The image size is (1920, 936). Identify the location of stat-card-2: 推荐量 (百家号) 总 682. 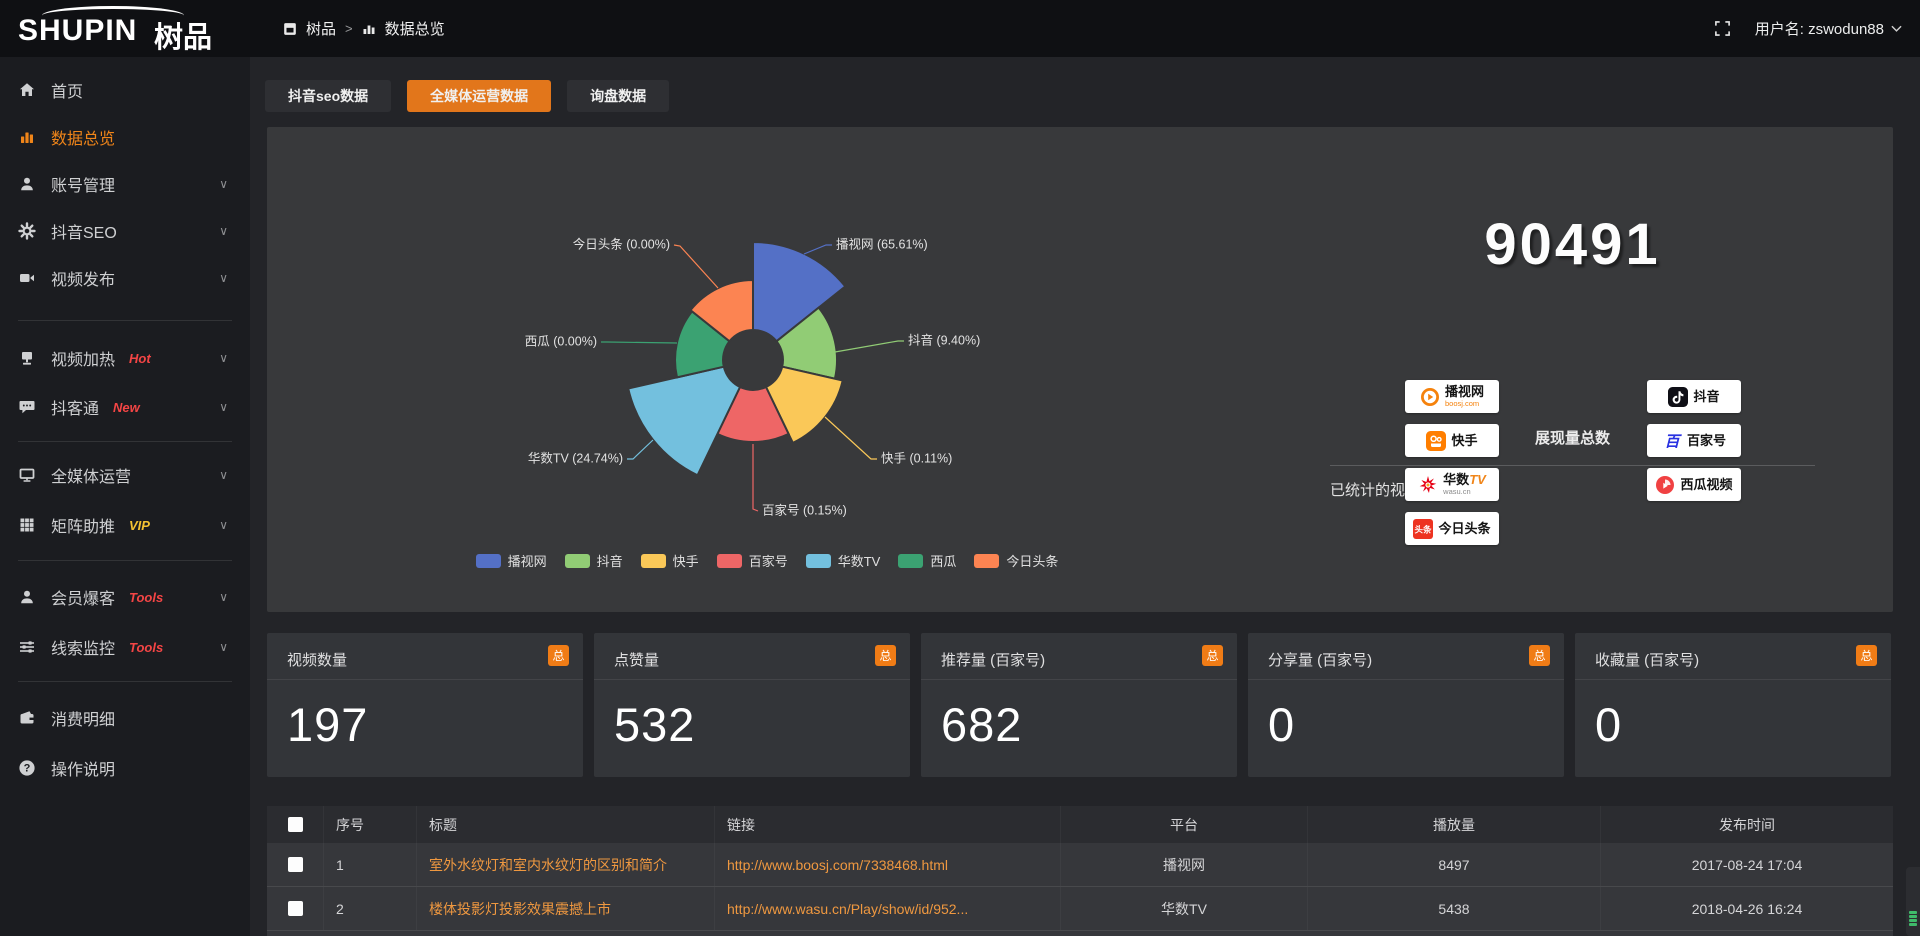
(1079, 705).